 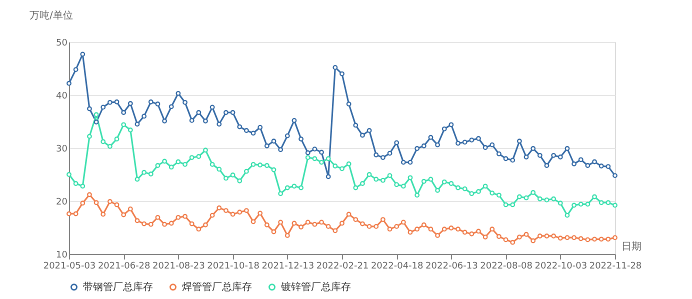 What do you see at coordinates (342, 267) in the screenshot?
I see `x-tick-label: 2022-02-21` at bounding box center [342, 267].